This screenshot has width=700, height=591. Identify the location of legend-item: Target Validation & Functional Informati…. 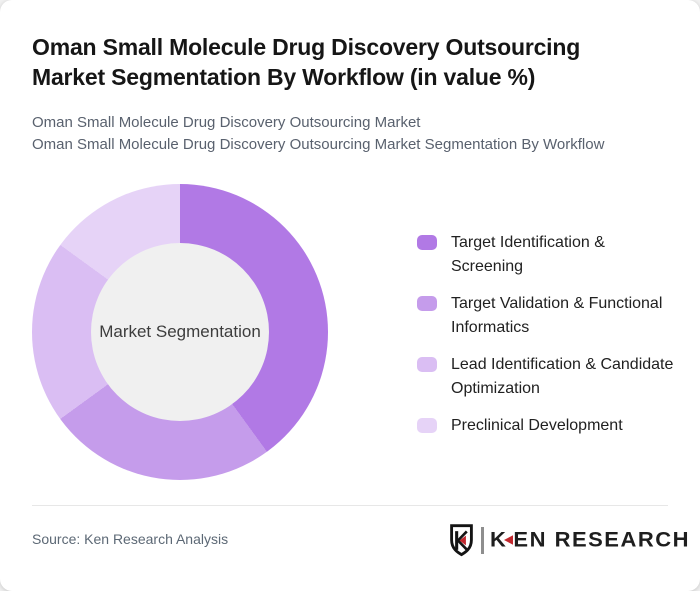
(547, 316).